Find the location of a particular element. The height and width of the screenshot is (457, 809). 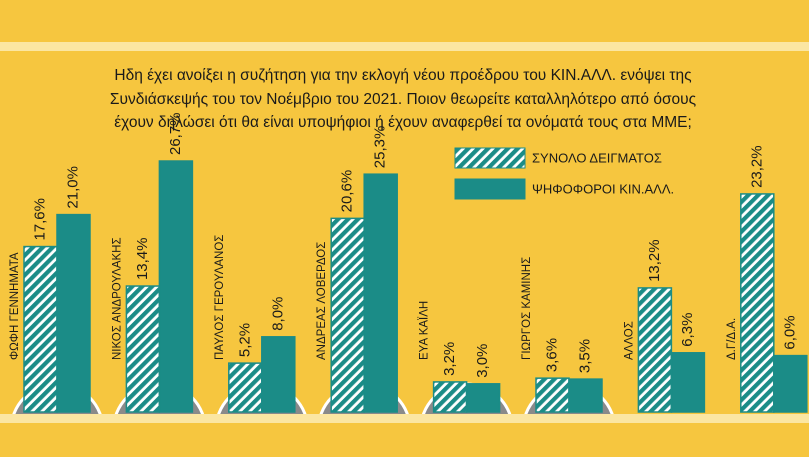

value-label: 13,2% is located at coordinates (654, 260).